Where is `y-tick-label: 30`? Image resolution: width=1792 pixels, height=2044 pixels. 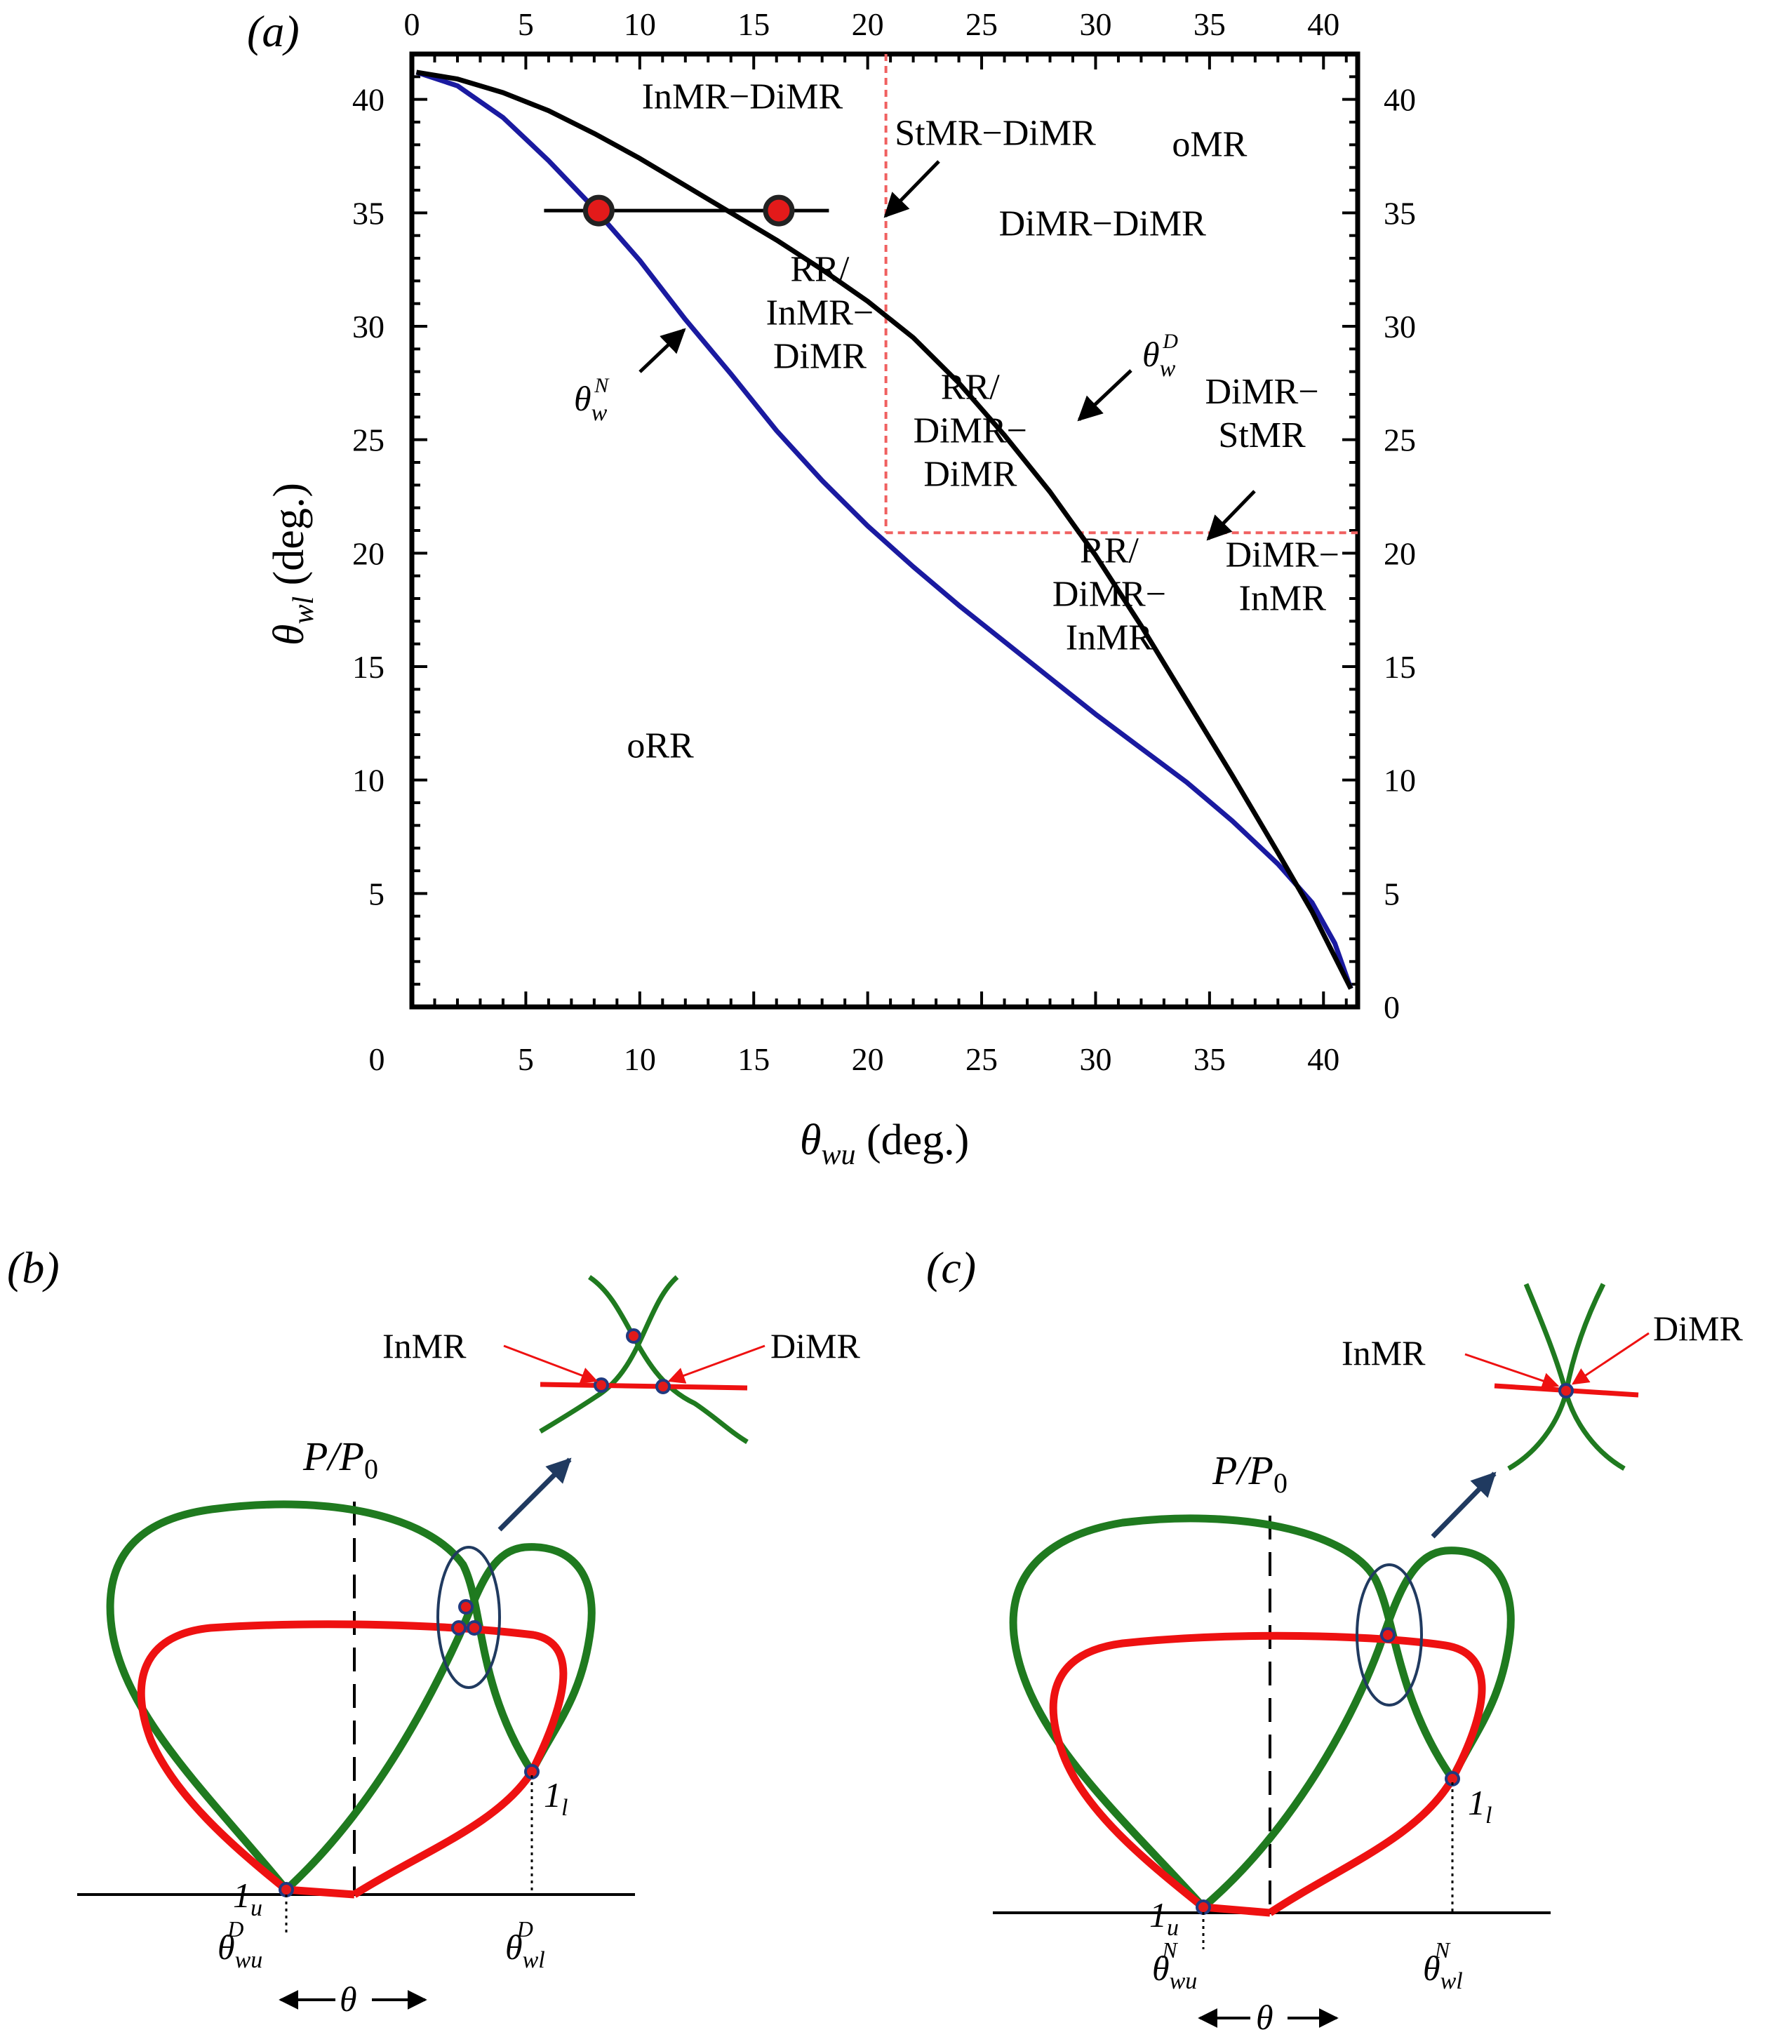
y-tick-label: 30 is located at coordinates (368, 327).